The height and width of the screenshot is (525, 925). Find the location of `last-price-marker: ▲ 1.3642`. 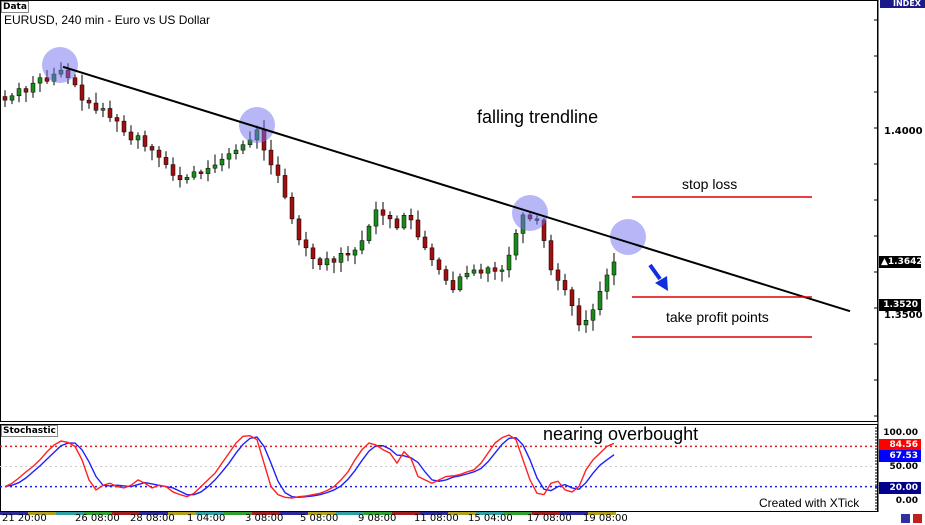

last-price-marker: ▲ 1.3642 is located at coordinates (901, 262).